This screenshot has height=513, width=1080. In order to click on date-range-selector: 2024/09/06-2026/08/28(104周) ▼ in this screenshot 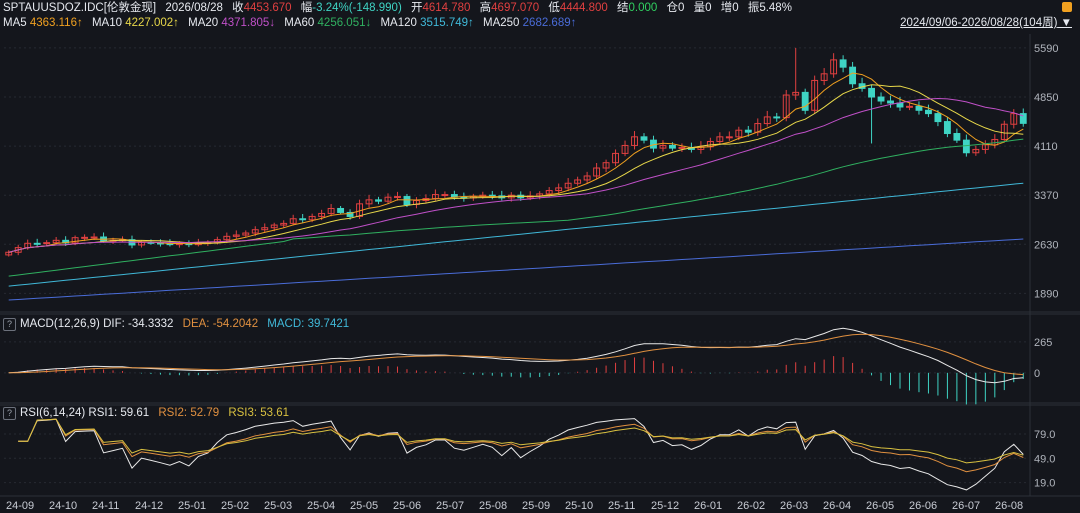, I will do `click(986, 23)`.